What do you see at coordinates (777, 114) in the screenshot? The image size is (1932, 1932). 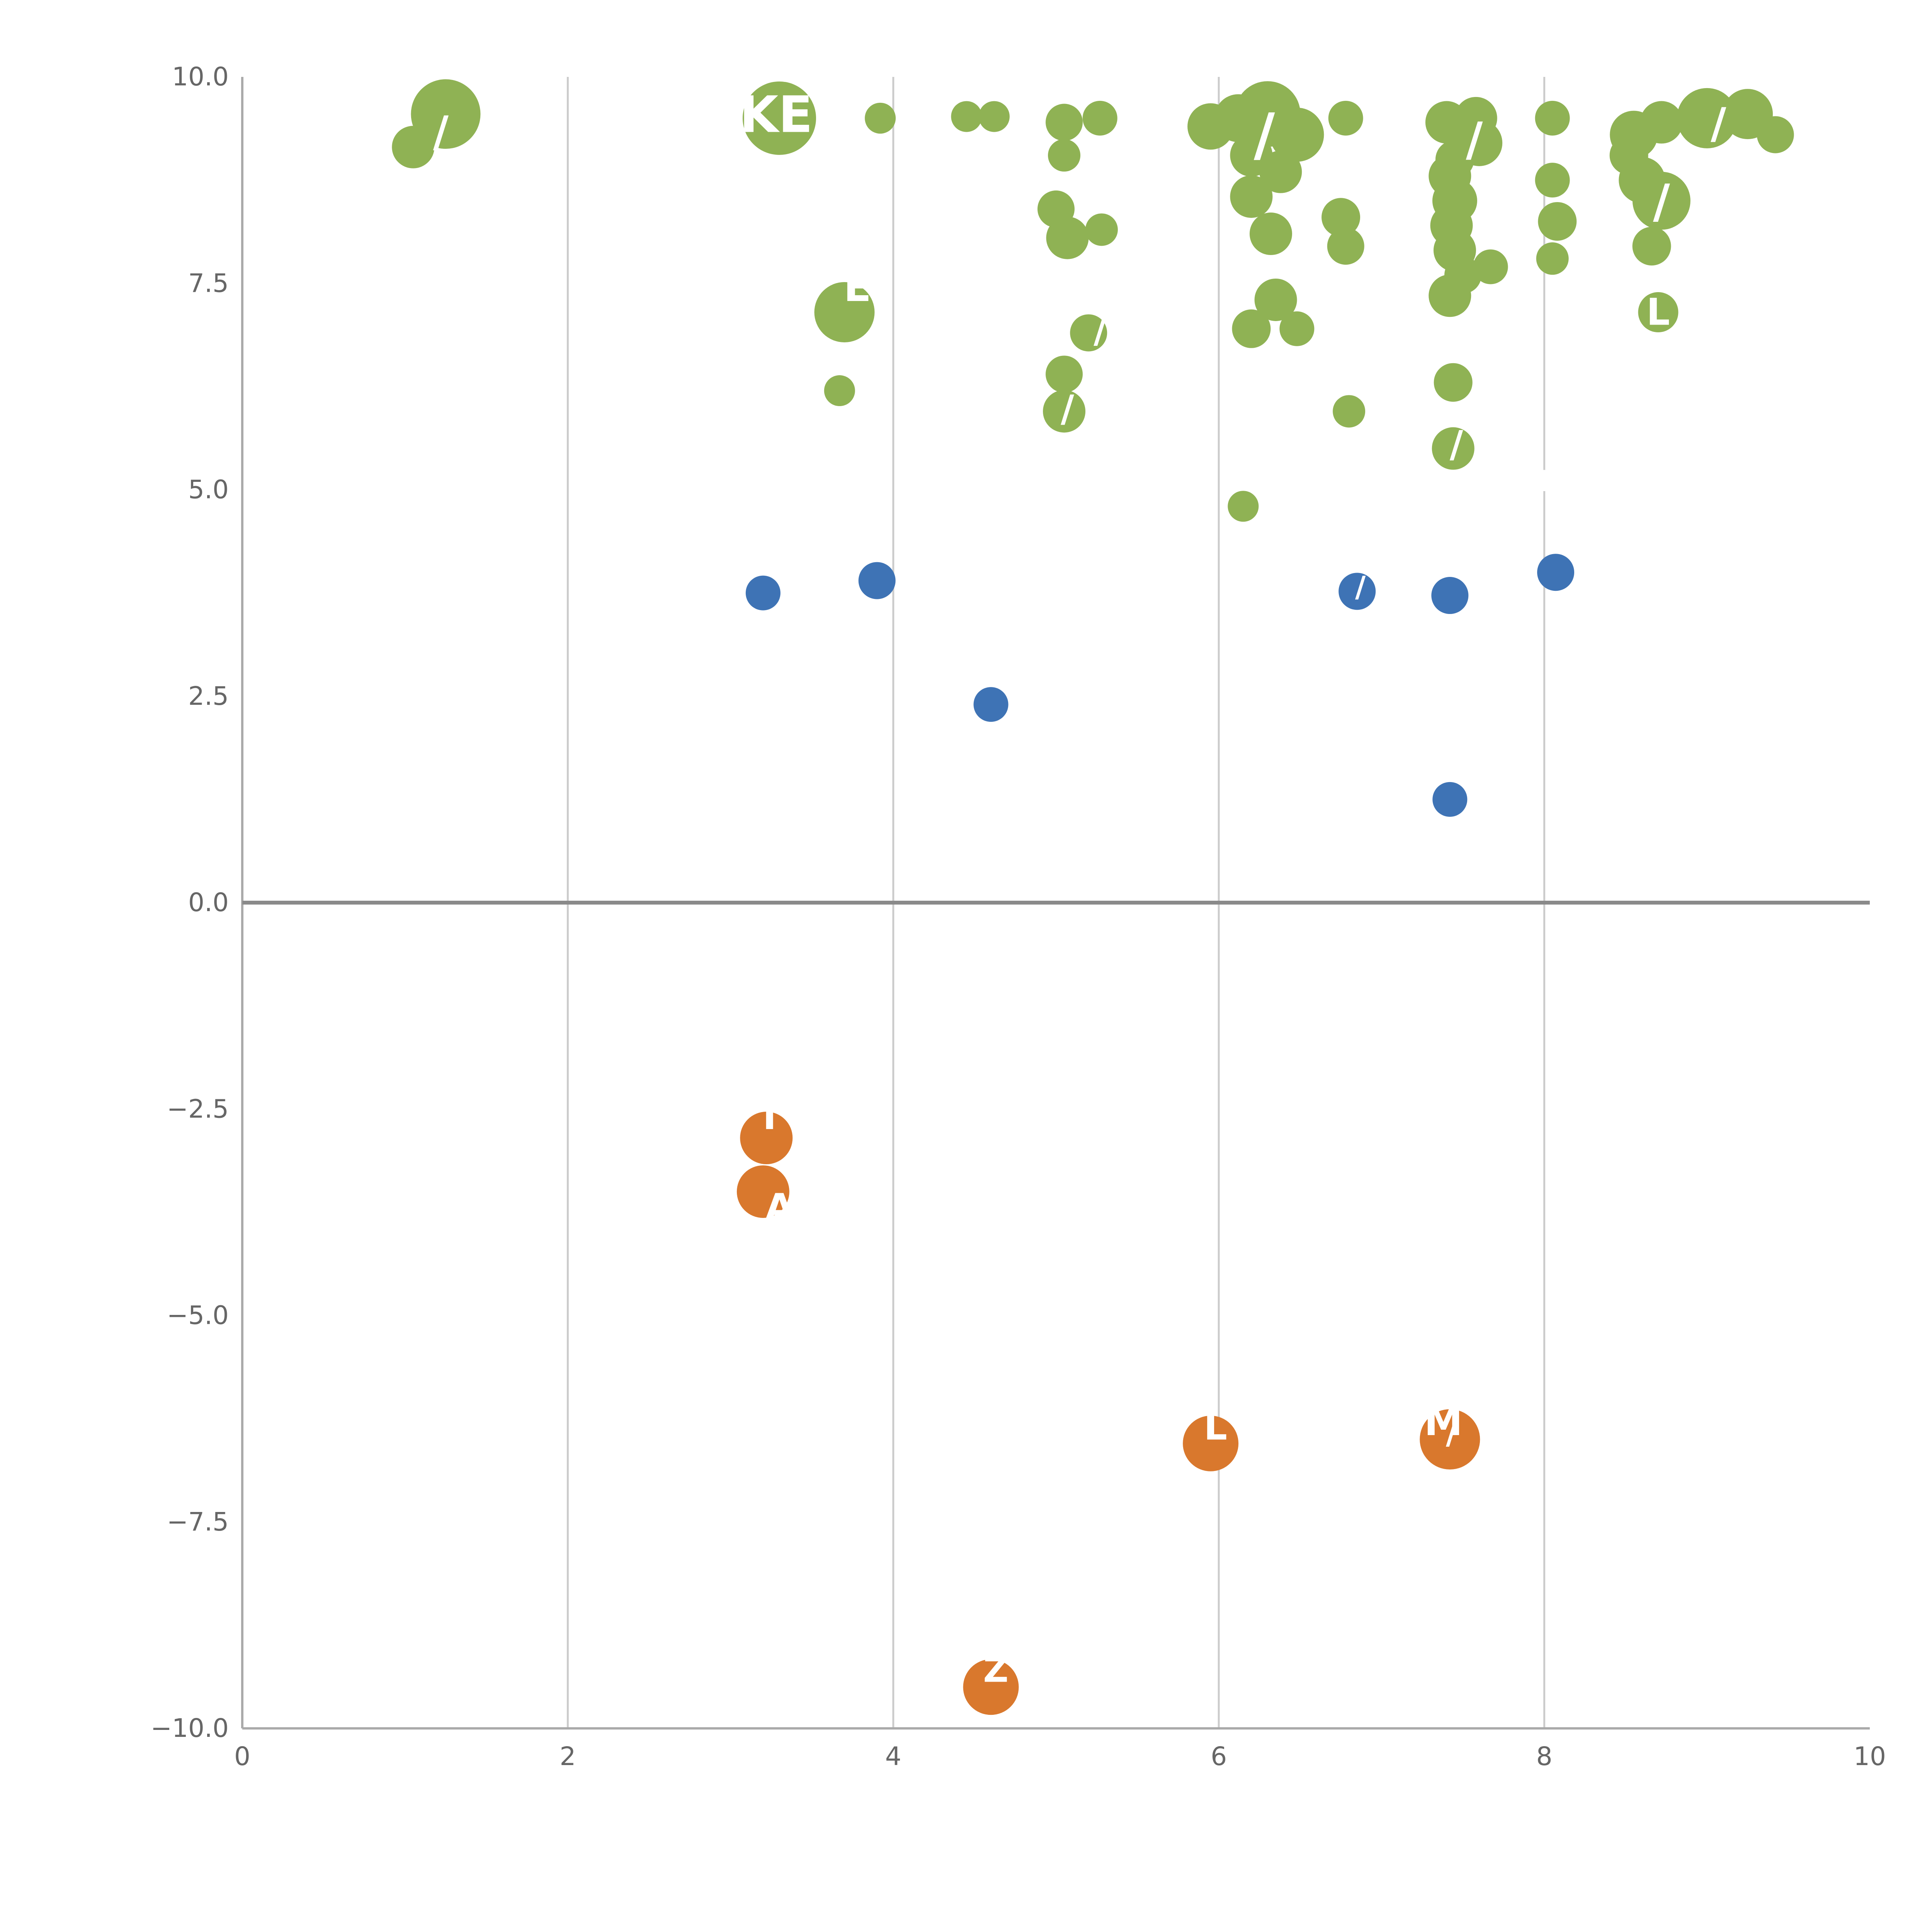 I see `annotation-text: KE` at bounding box center [777, 114].